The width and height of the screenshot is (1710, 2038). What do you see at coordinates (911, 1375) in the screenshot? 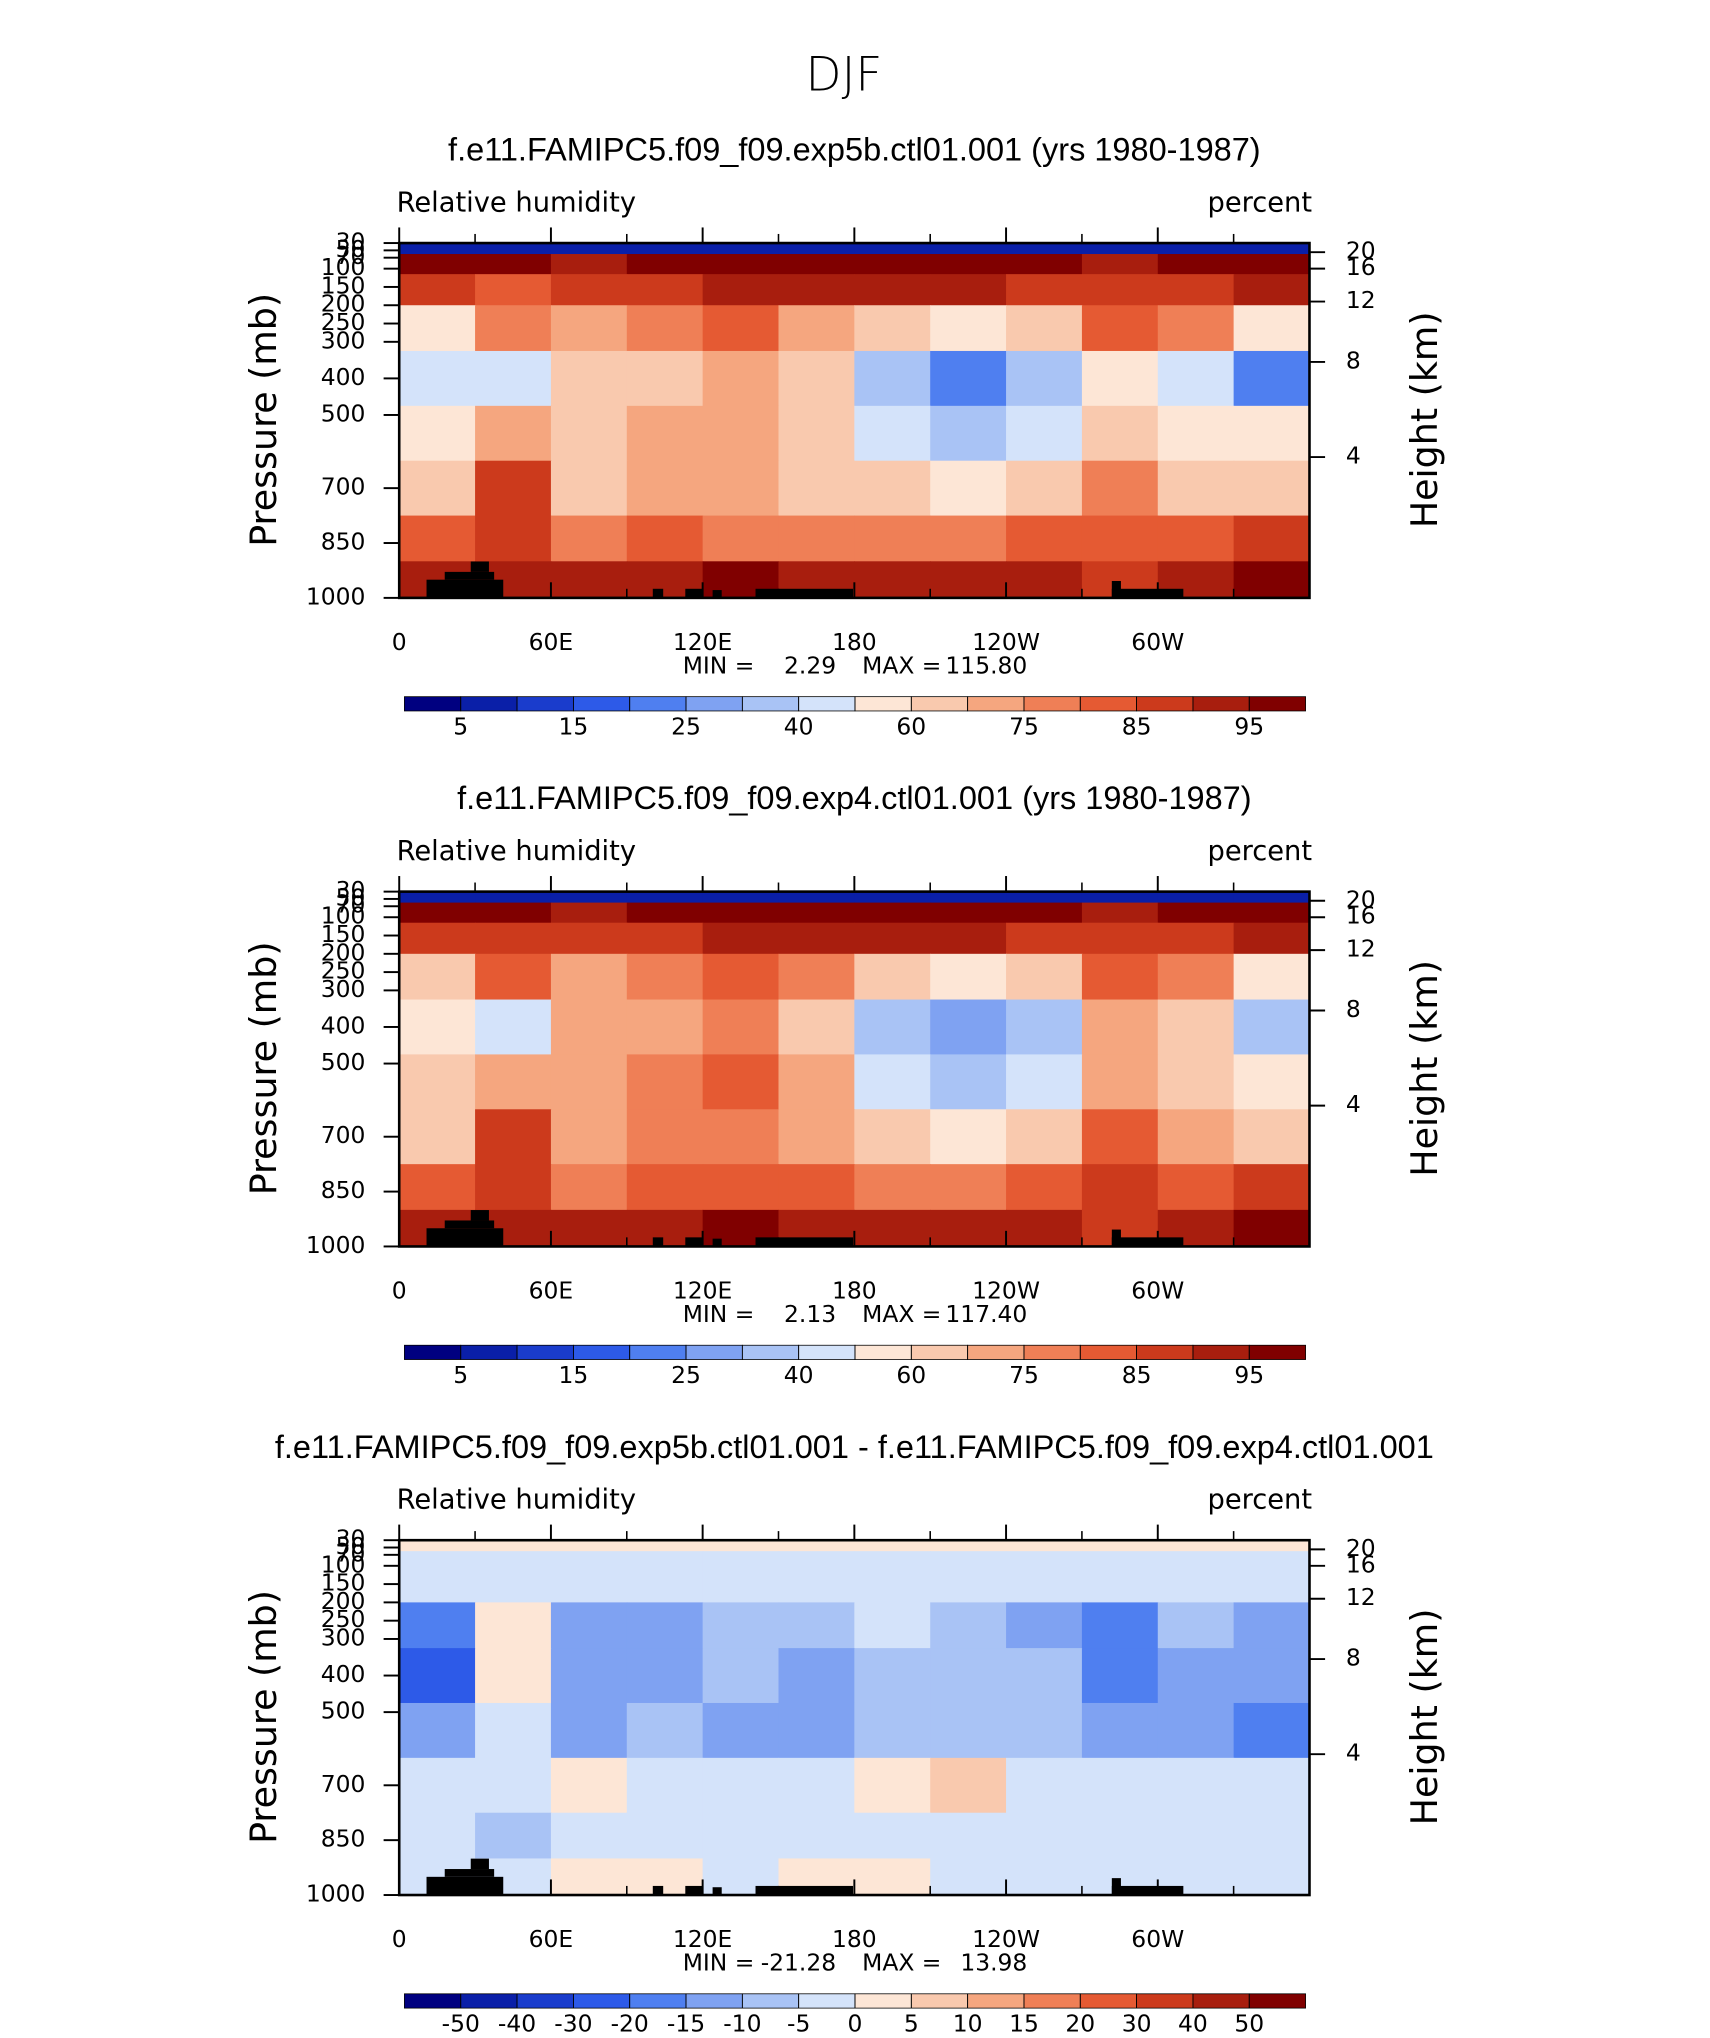
I see `colorbar-label: 60` at bounding box center [911, 1375].